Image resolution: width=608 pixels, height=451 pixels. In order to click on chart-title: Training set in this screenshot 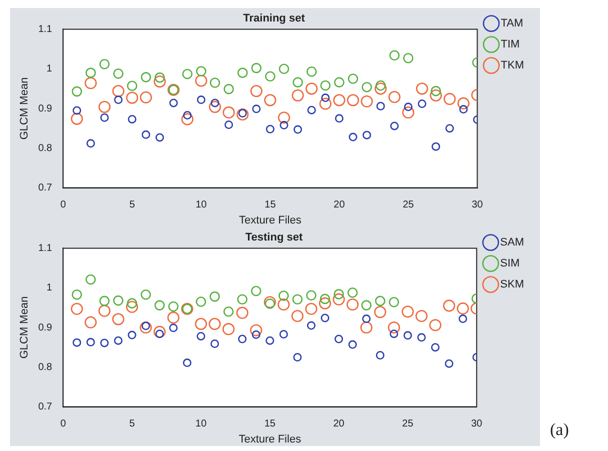, I will do `click(274, 18)`.